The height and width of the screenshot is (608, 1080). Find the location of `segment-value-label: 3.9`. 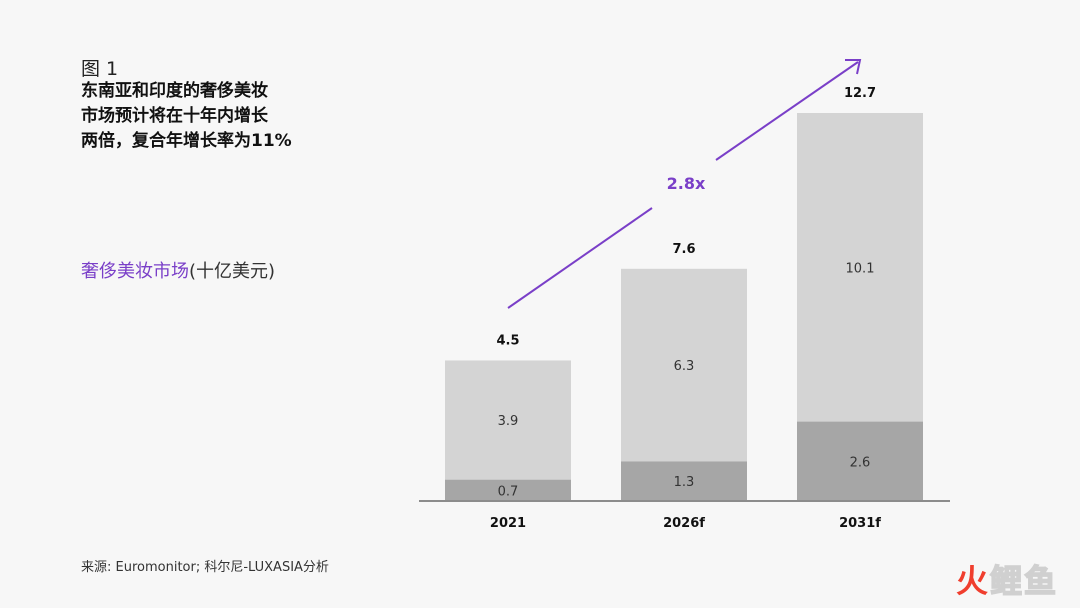

segment-value-label: 3.9 is located at coordinates (508, 421).